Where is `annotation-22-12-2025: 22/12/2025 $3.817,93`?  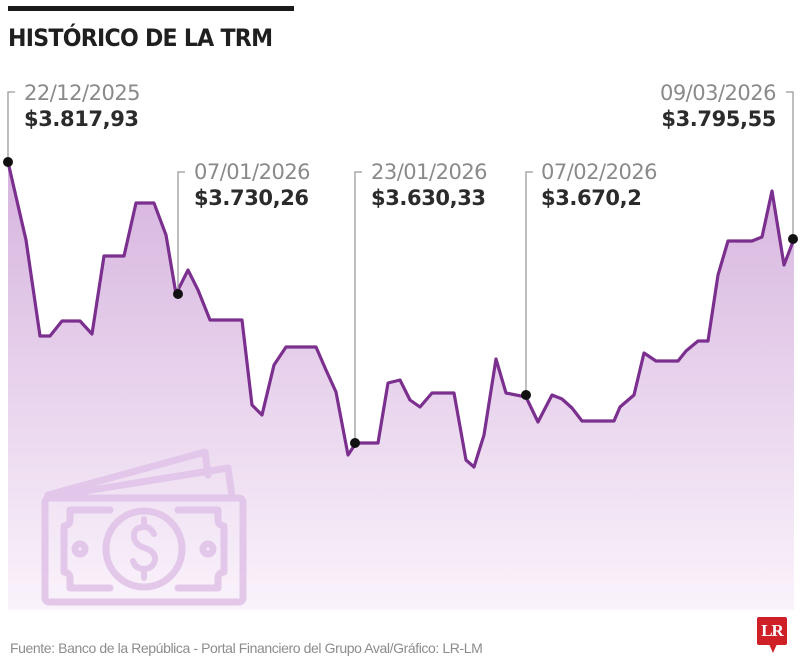
annotation-22-12-2025: 22/12/2025 $3.817,93 is located at coordinates (82, 106).